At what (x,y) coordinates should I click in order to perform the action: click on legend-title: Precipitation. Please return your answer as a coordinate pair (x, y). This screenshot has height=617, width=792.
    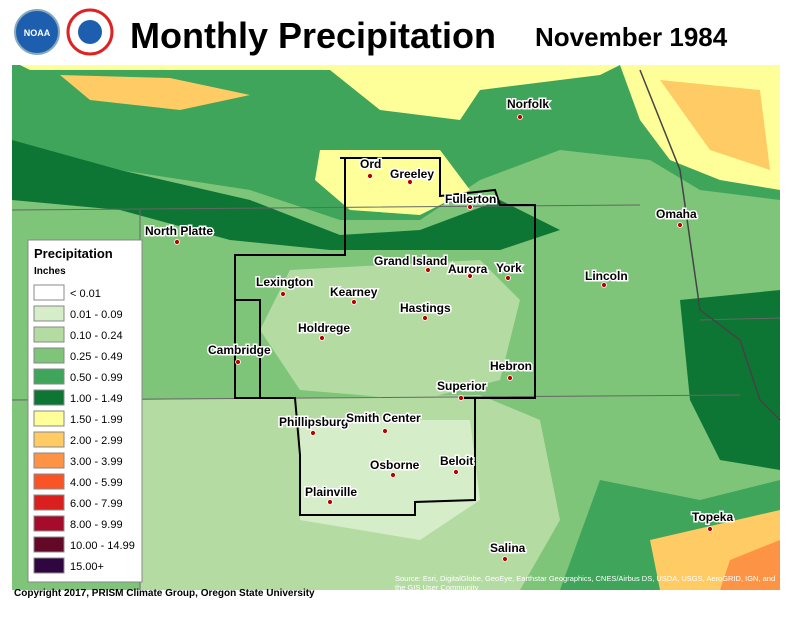
    Looking at the image, I should click on (73, 253).